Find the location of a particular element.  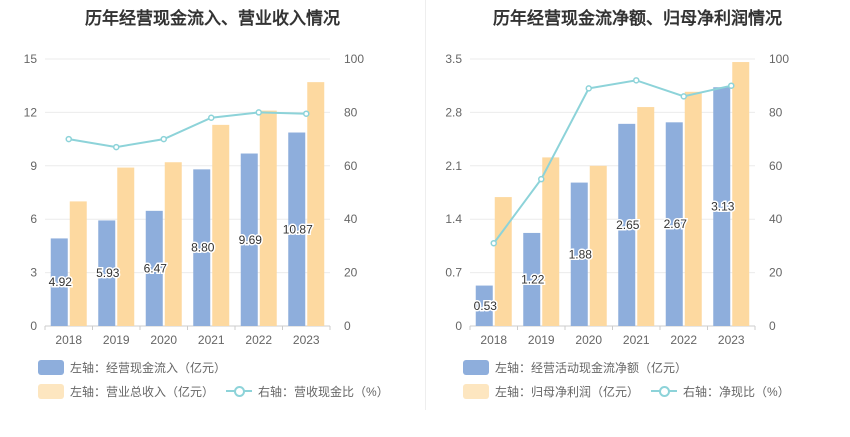

legend-row-1: 左轴： 经营活动现金流净额（亿元） is located at coordinates (581, 367).